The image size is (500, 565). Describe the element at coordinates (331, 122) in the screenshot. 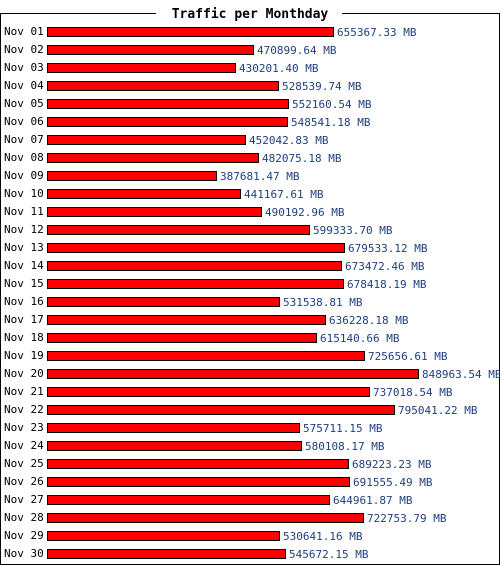

I see `value-label: 548541.18 MB` at that location.